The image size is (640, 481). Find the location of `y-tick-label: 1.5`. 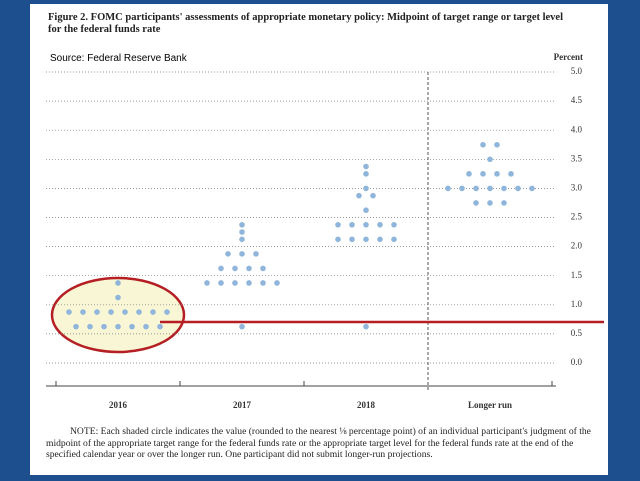

y-tick-label: 1.5 is located at coordinates (577, 275).